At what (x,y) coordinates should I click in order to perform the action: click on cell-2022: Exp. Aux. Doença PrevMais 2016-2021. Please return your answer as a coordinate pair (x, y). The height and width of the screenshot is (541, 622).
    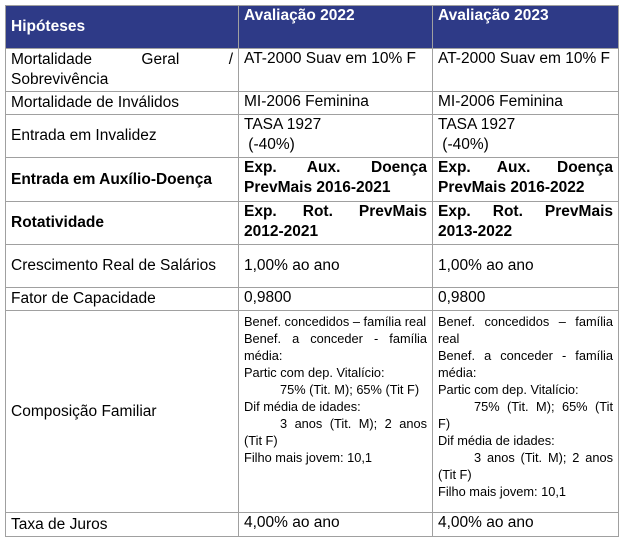
    Looking at the image, I should click on (335, 179).